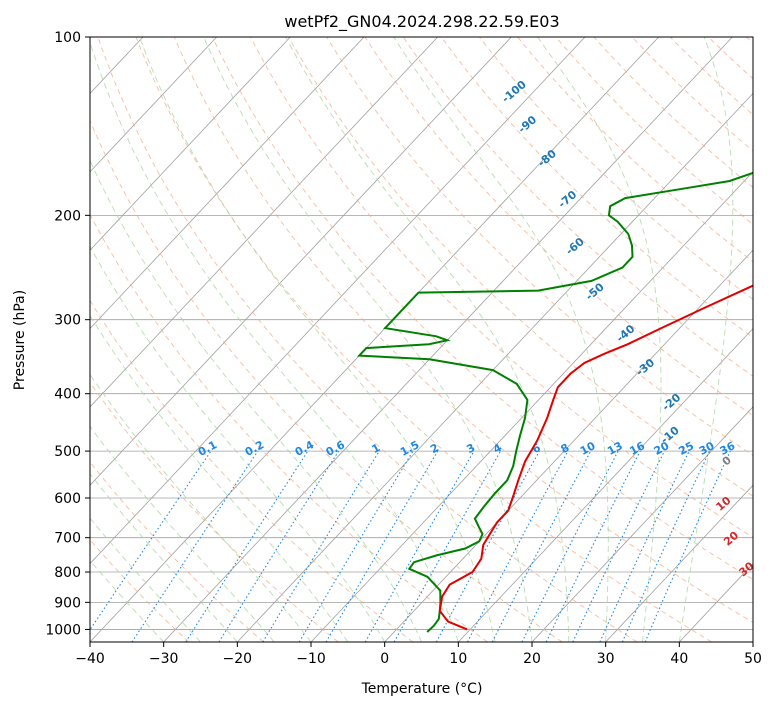 The height and width of the screenshot is (708, 775). I want to click on moist-adiabat-label: -20, so click(672, 402).